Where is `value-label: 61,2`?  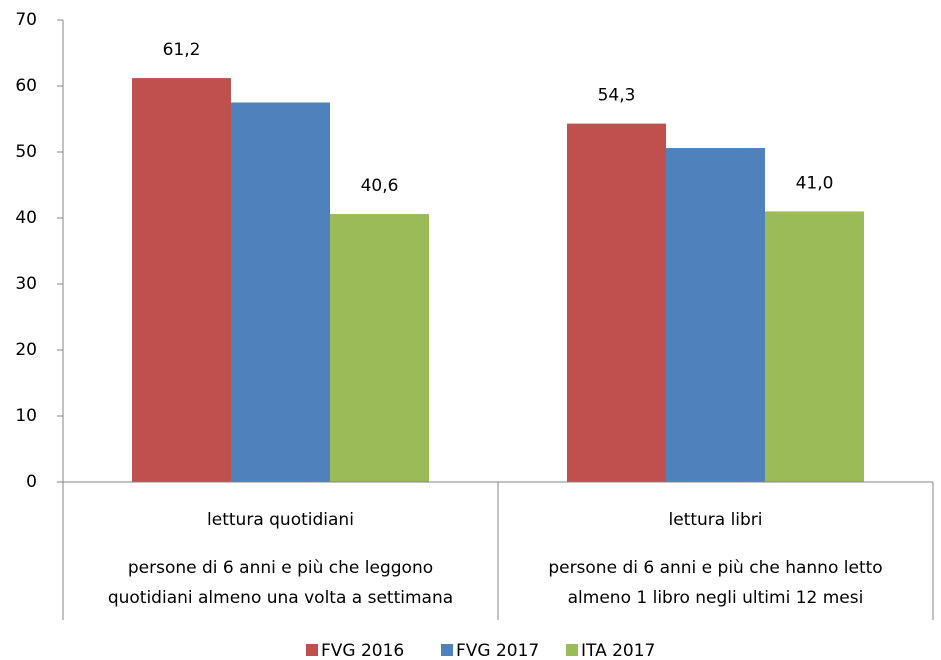 value-label: 61,2 is located at coordinates (182, 50).